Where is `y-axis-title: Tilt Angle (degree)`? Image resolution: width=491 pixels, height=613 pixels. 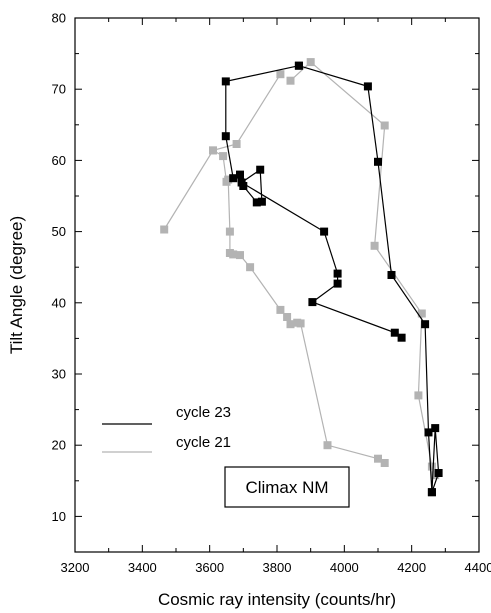 y-axis-title: Tilt Angle (degree) is located at coordinates (16, 285).